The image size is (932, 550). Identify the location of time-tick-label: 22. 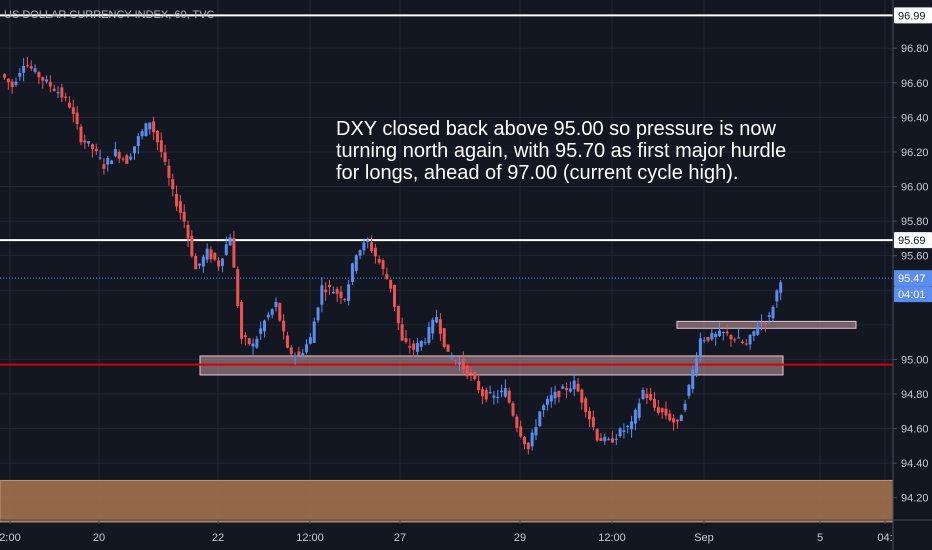
(218, 538).